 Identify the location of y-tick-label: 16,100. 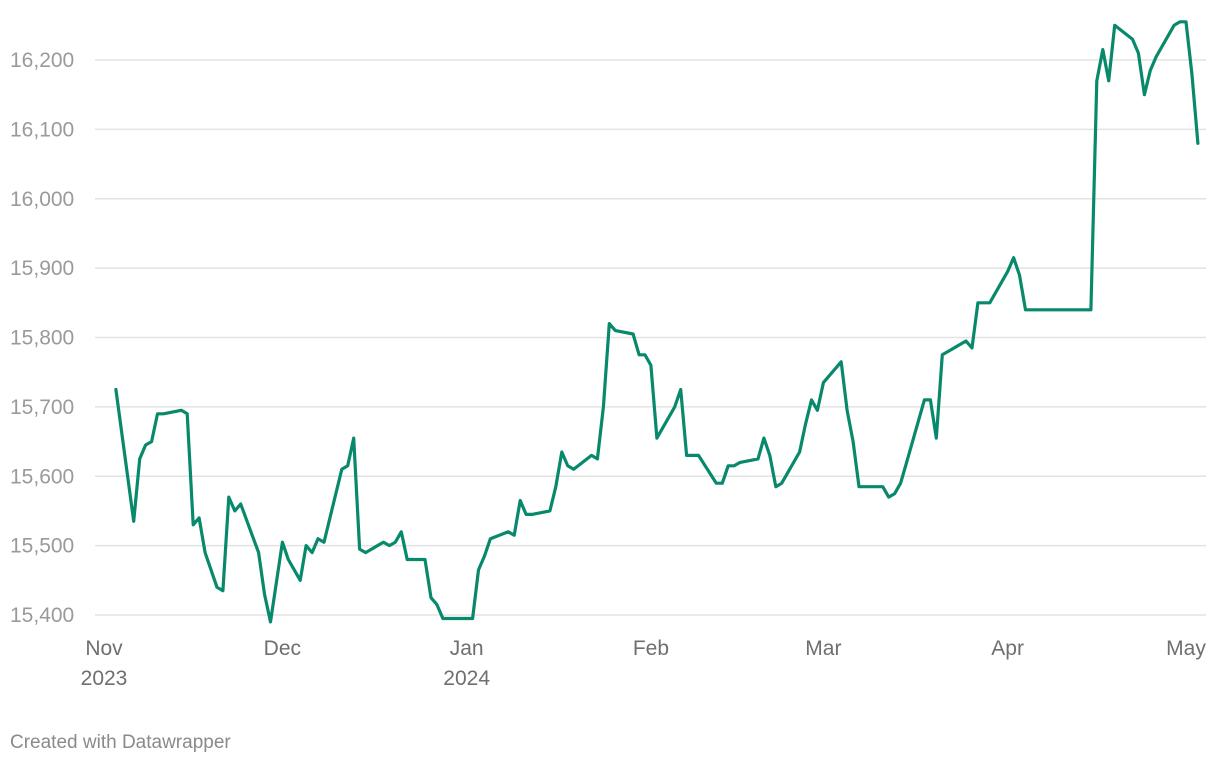
(42, 129).